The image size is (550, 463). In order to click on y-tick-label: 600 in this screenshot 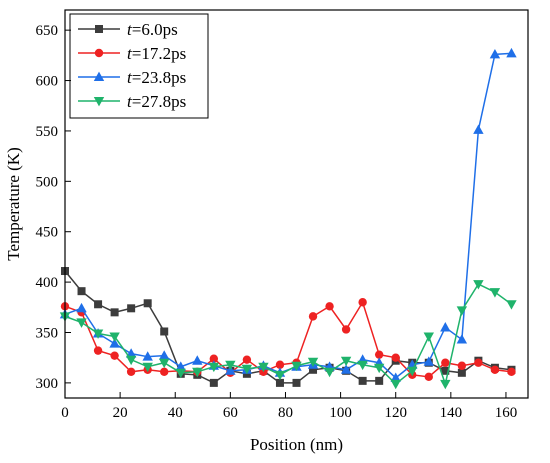, I will do `click(47, 82)`.